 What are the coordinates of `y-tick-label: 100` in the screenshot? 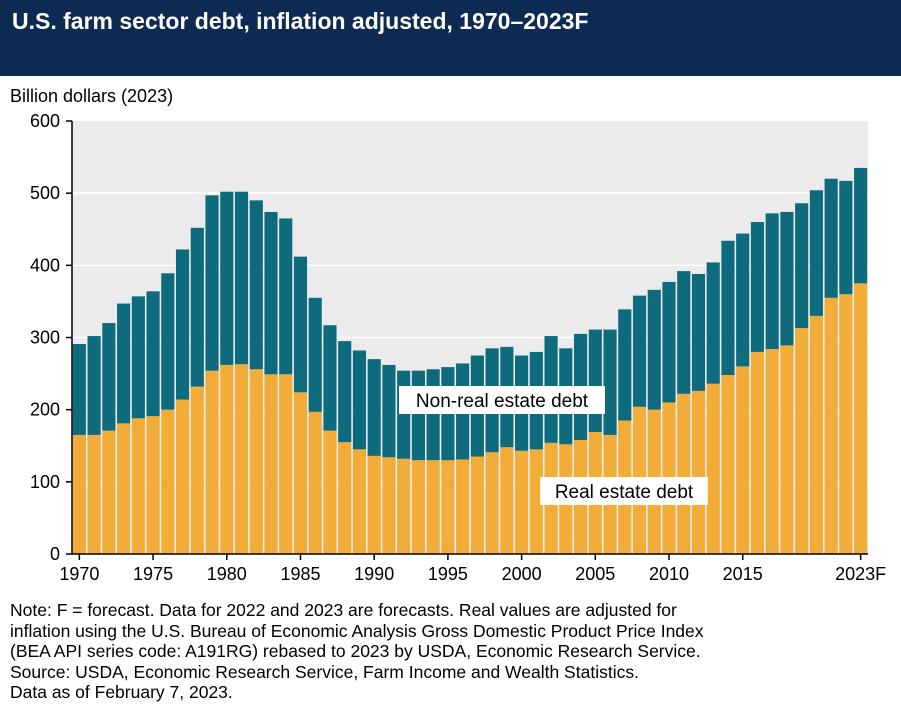 It's located at (45, 482).